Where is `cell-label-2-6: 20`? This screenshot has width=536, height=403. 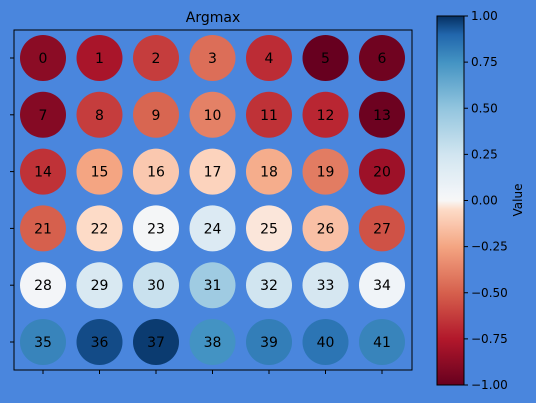 cell-label-2-6: 20 is located at coordinates (382, 173).